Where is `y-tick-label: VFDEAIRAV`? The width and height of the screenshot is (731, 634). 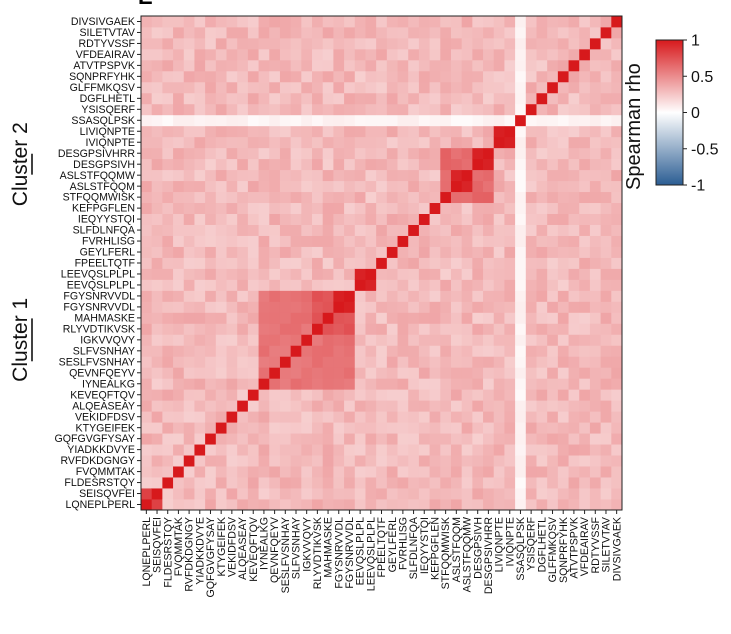
y-tick-label: VFDEAIRAV is located at coordinates (106, 55).